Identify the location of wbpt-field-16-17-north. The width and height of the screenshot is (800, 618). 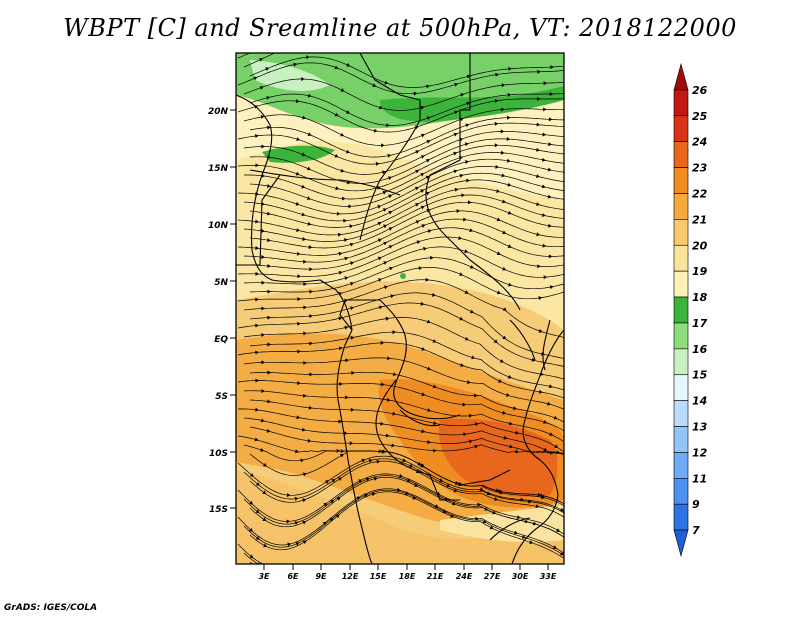
(472, 104).